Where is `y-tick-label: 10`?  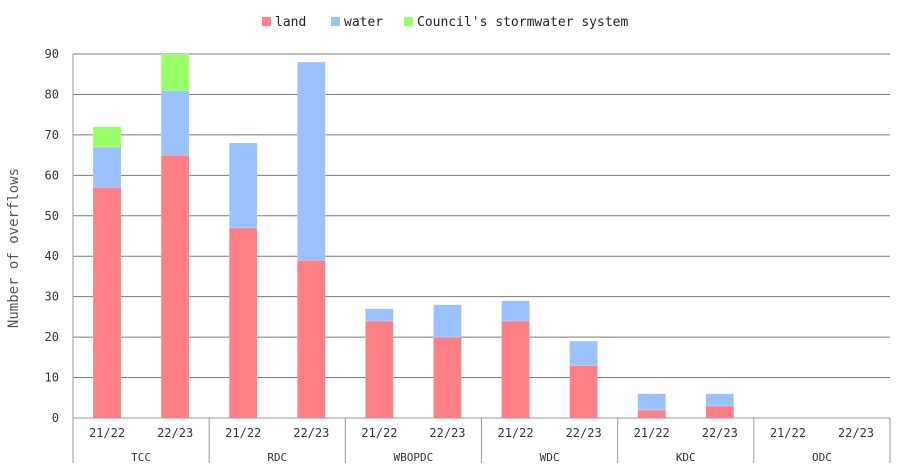
y-tick-label: 10 is located at coordinates (52, 378).